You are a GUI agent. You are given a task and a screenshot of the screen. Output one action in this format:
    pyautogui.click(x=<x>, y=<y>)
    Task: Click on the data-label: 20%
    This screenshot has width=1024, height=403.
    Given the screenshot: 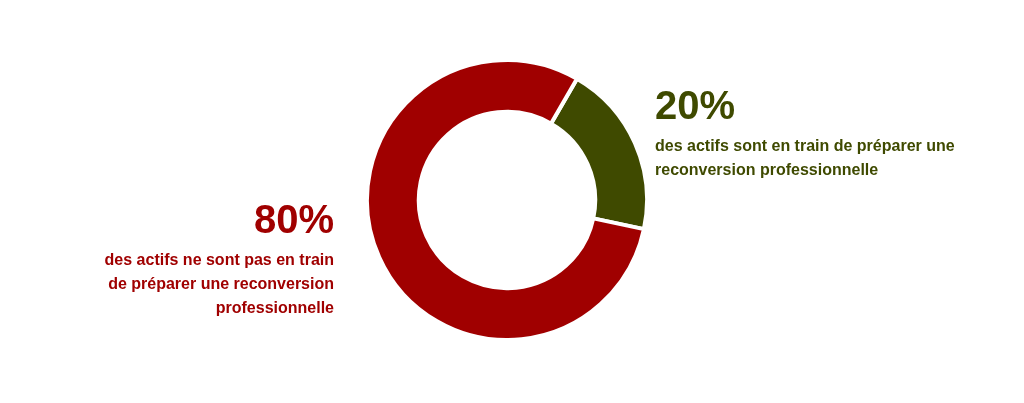 What is the action you would take?
    pyautogui.click(x=696, y=105)
    